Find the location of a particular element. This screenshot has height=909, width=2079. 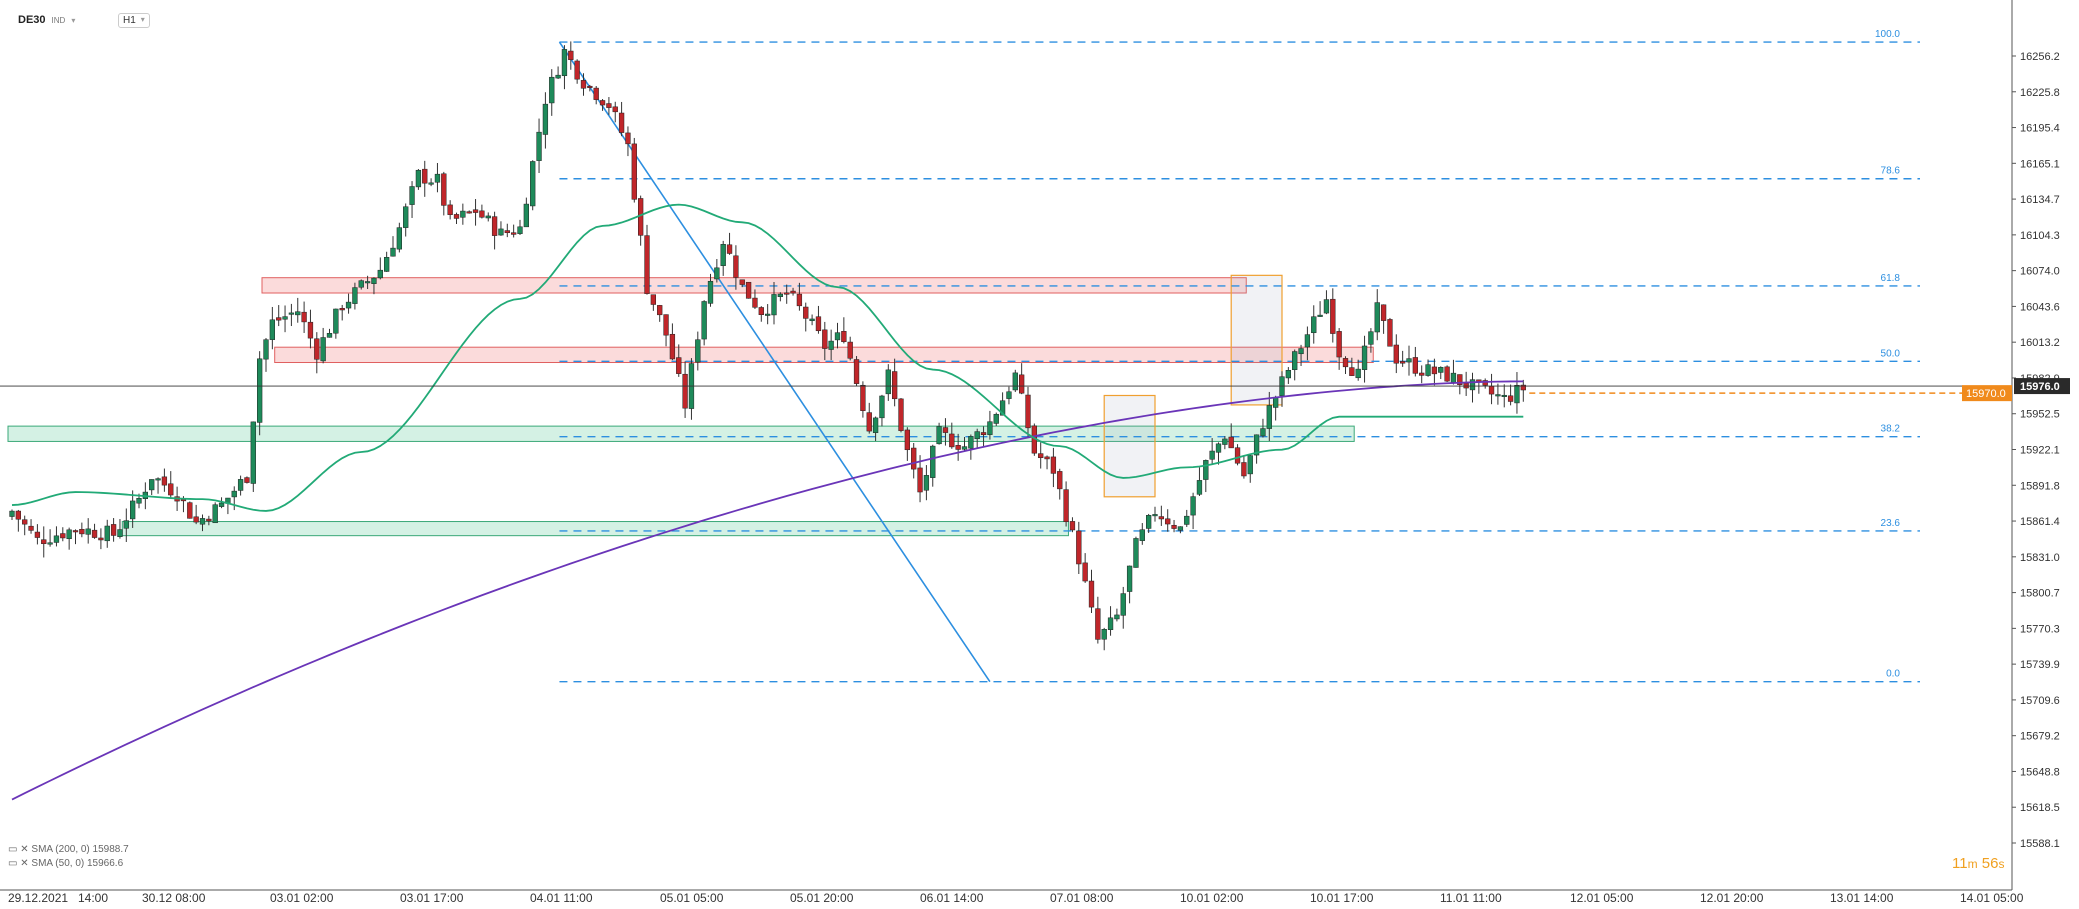

fib-label: 78.6 is located at coordinates (1891, 171).